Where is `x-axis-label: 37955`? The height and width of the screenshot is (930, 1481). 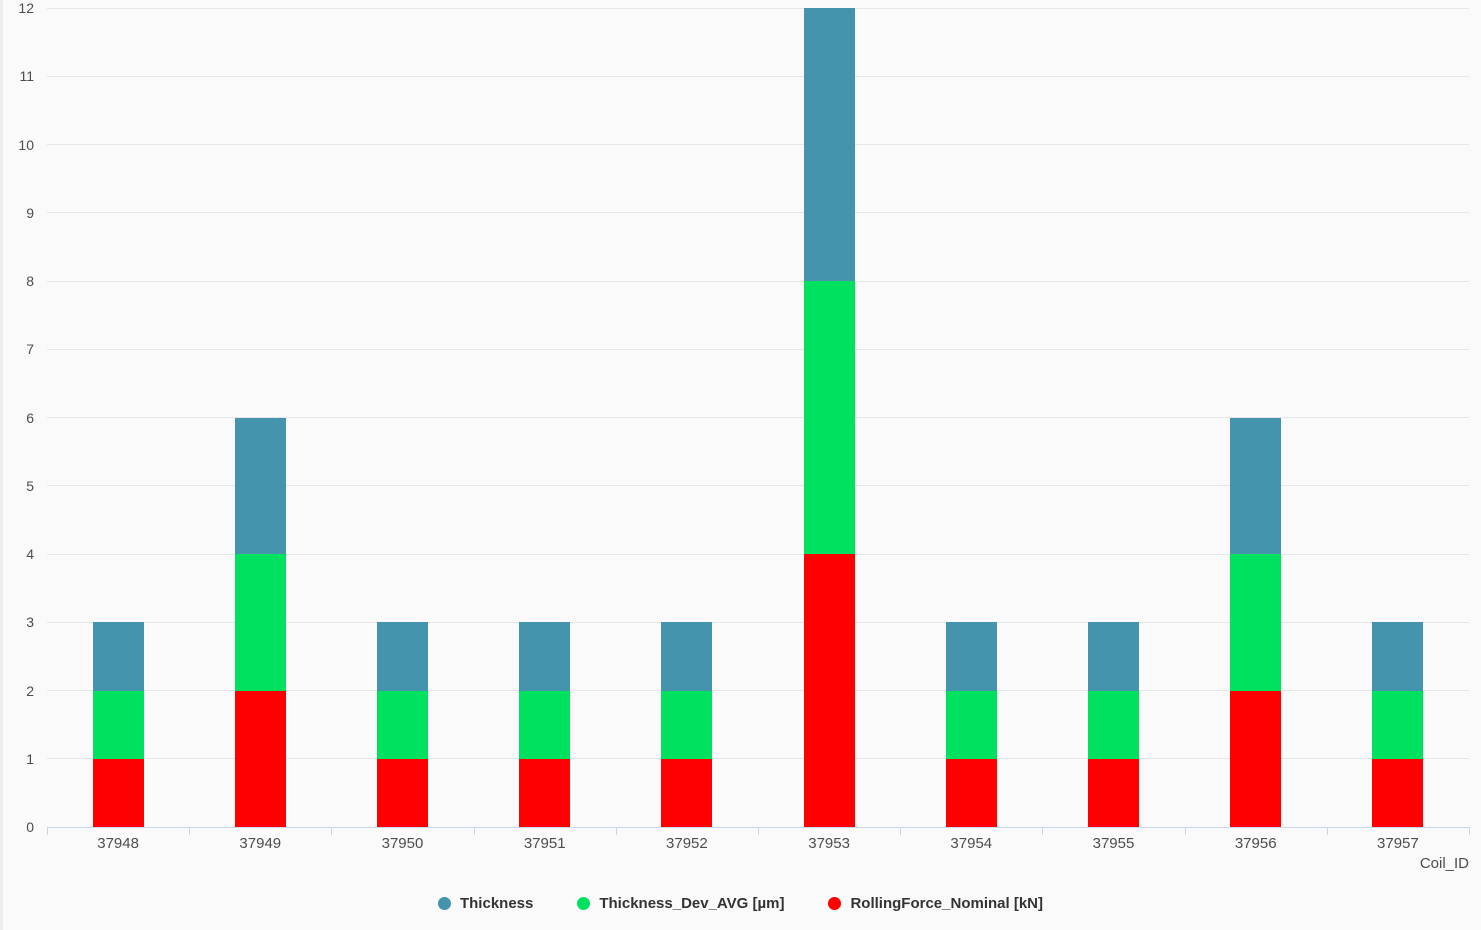
x-axis-label: 37955 is located at coordinates (1113, 843).